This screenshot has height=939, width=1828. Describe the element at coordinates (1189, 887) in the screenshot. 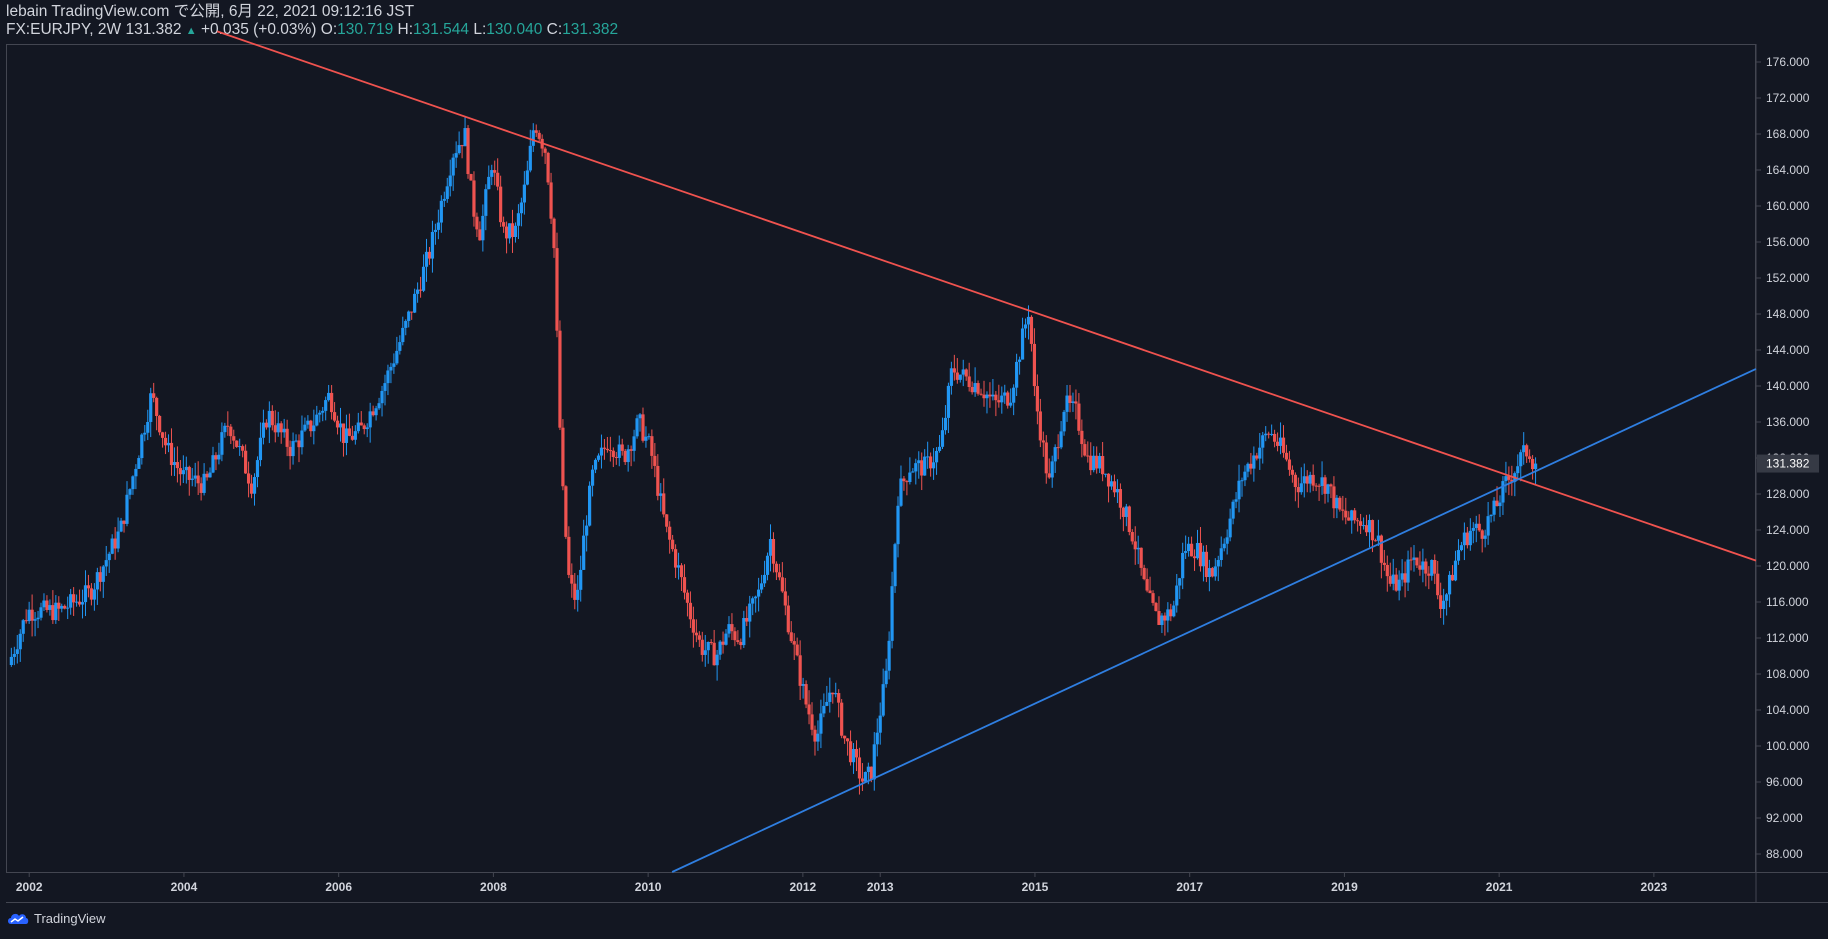

I see `x-tick-label: 2017` at that location.